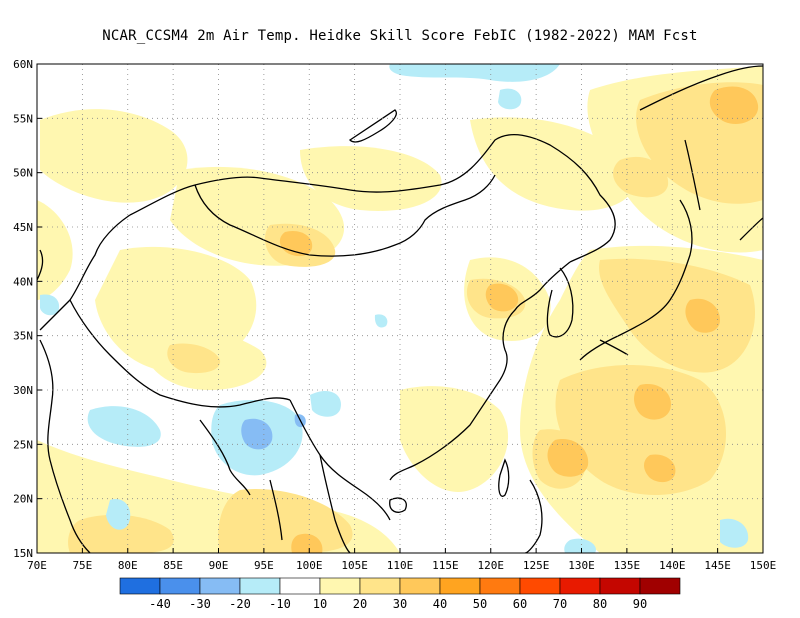 The width and height of the screenshot is (800, 618). Describe the element at coordinates (536, 565) in the screenshot. I see `lon-tick-label: 125E` at that location.